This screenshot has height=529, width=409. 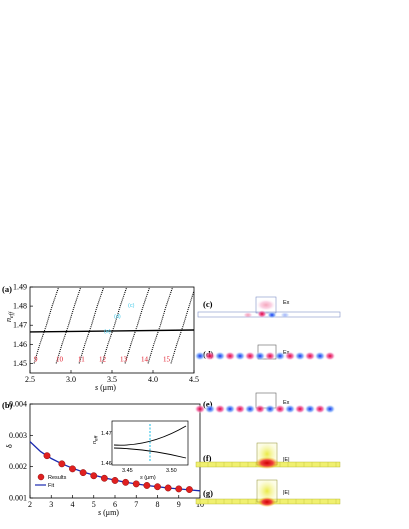 I want to click on hotspot-f, so click(x=267, y=463).